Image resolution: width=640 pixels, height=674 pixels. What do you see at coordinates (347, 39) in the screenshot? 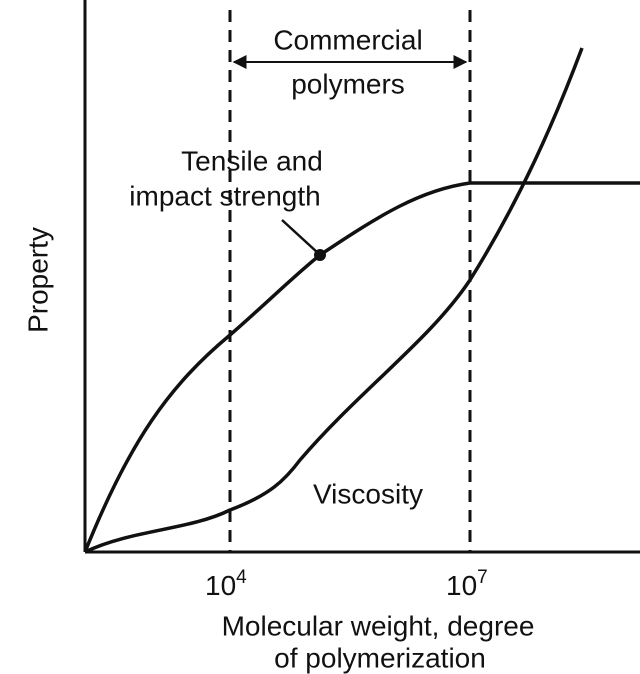
I see `range-label: Commercial` at bounding box center [347, 39].